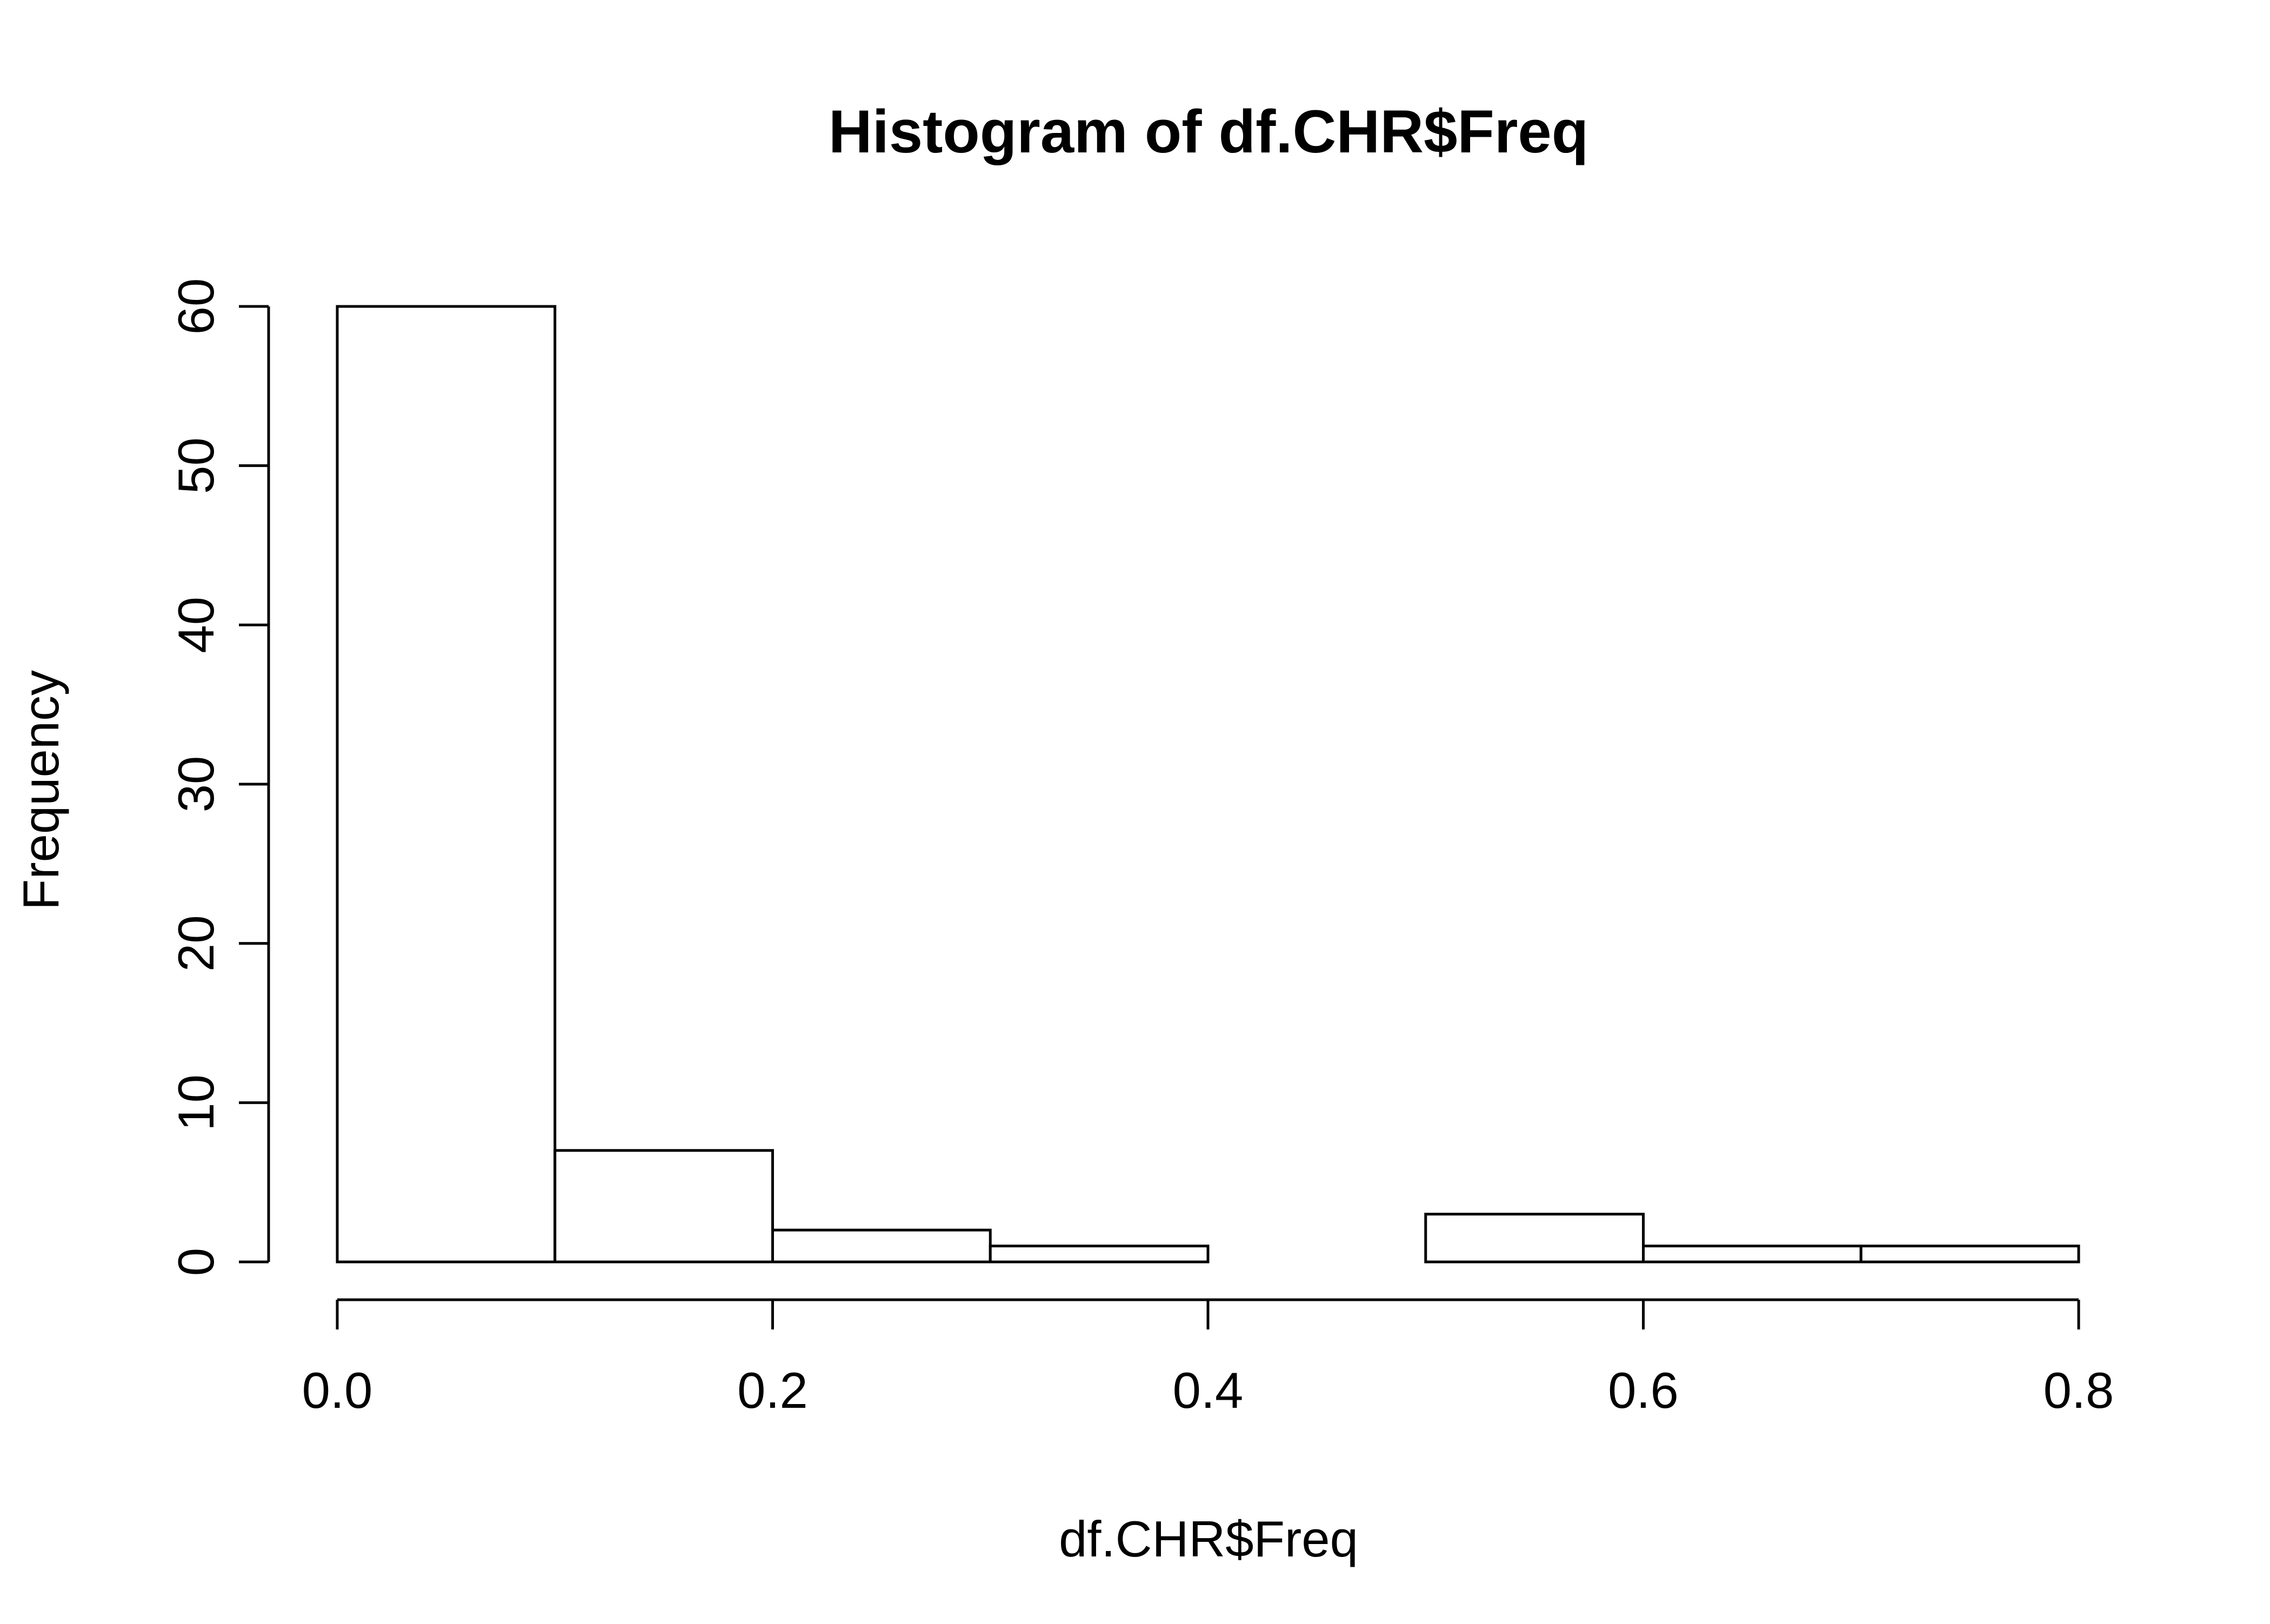  I want to click on y-tick-label: 30, so click(196, 785).